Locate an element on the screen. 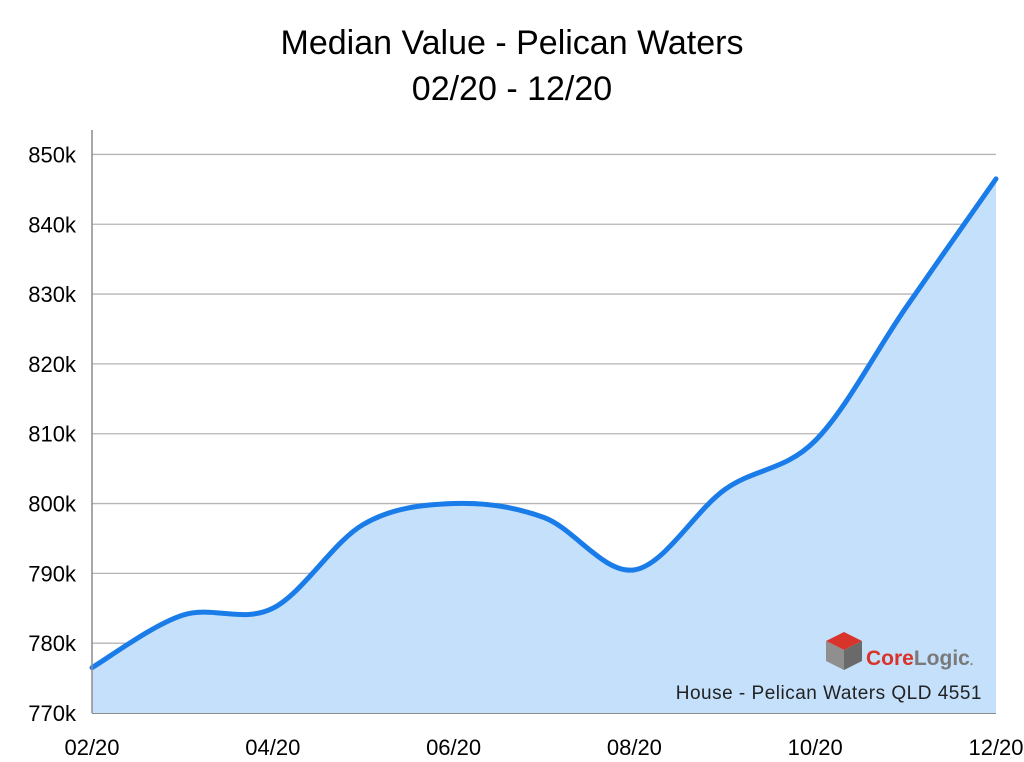 The width and height of the screenshot is (1024, 762). y-tick-label: 810k is located at coordinates (52, 434).